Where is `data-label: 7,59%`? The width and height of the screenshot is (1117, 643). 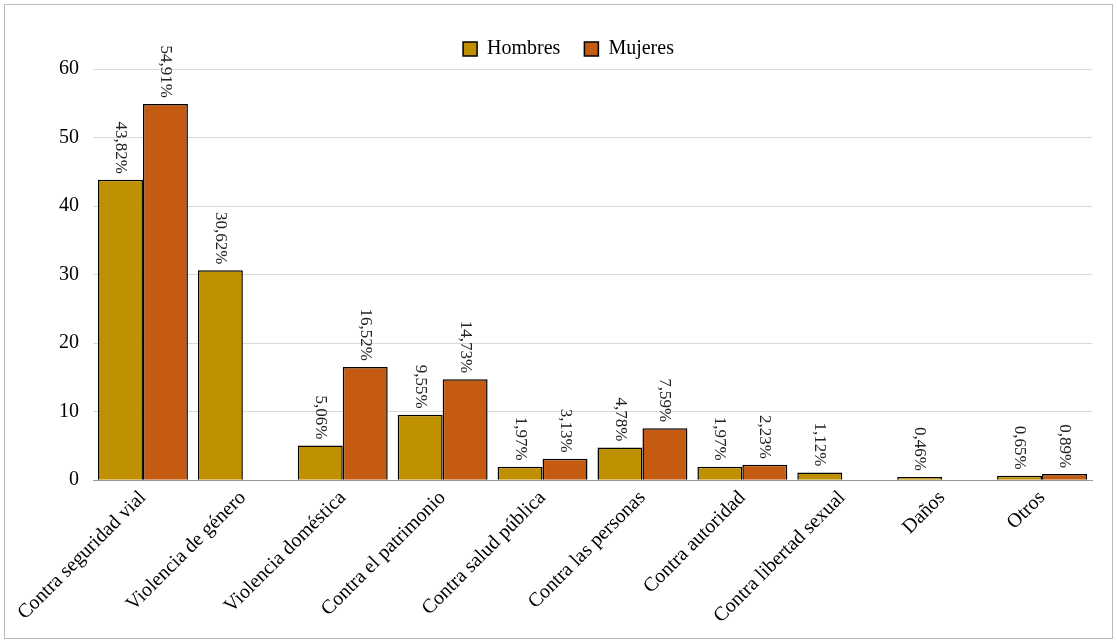 data-label: 7,59% is located at coordinates (666, 400).